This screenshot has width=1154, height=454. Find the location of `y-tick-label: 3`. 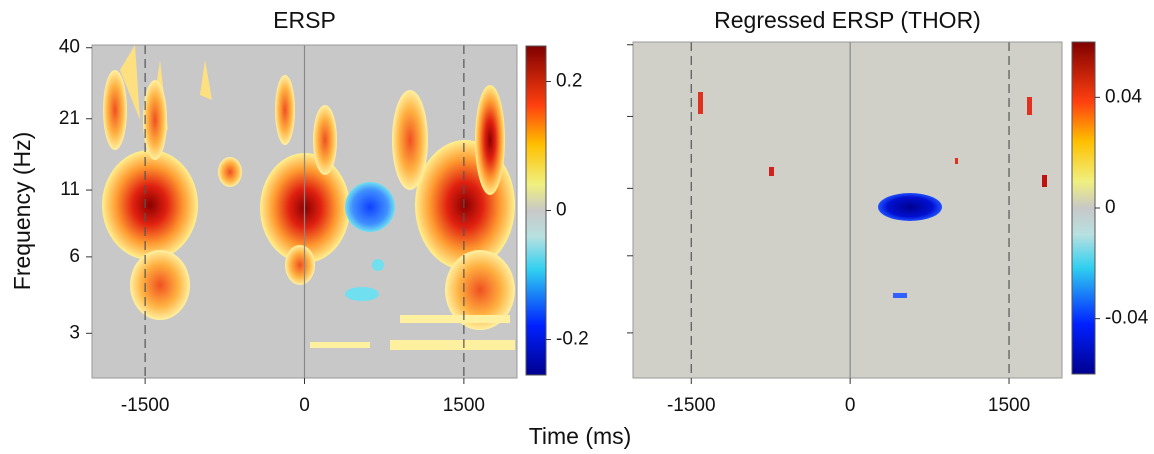

y-tick-label: 3 is located at coordinates (74, 332).